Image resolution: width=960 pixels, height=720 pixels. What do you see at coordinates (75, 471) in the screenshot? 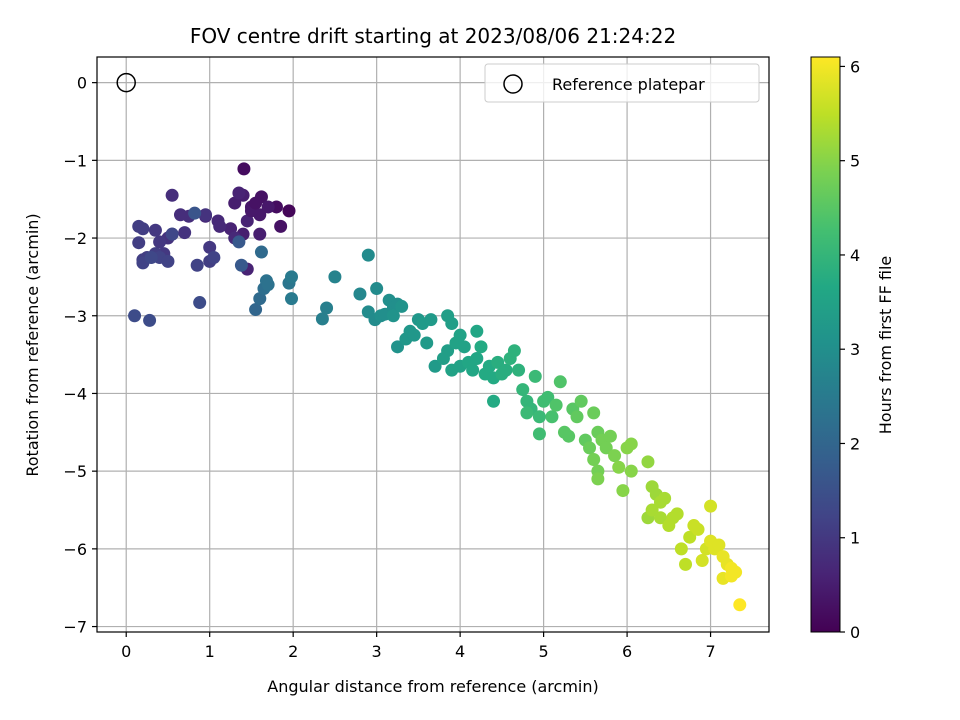
I see `y-tick-label: −5` at bounding box center [75, 471].